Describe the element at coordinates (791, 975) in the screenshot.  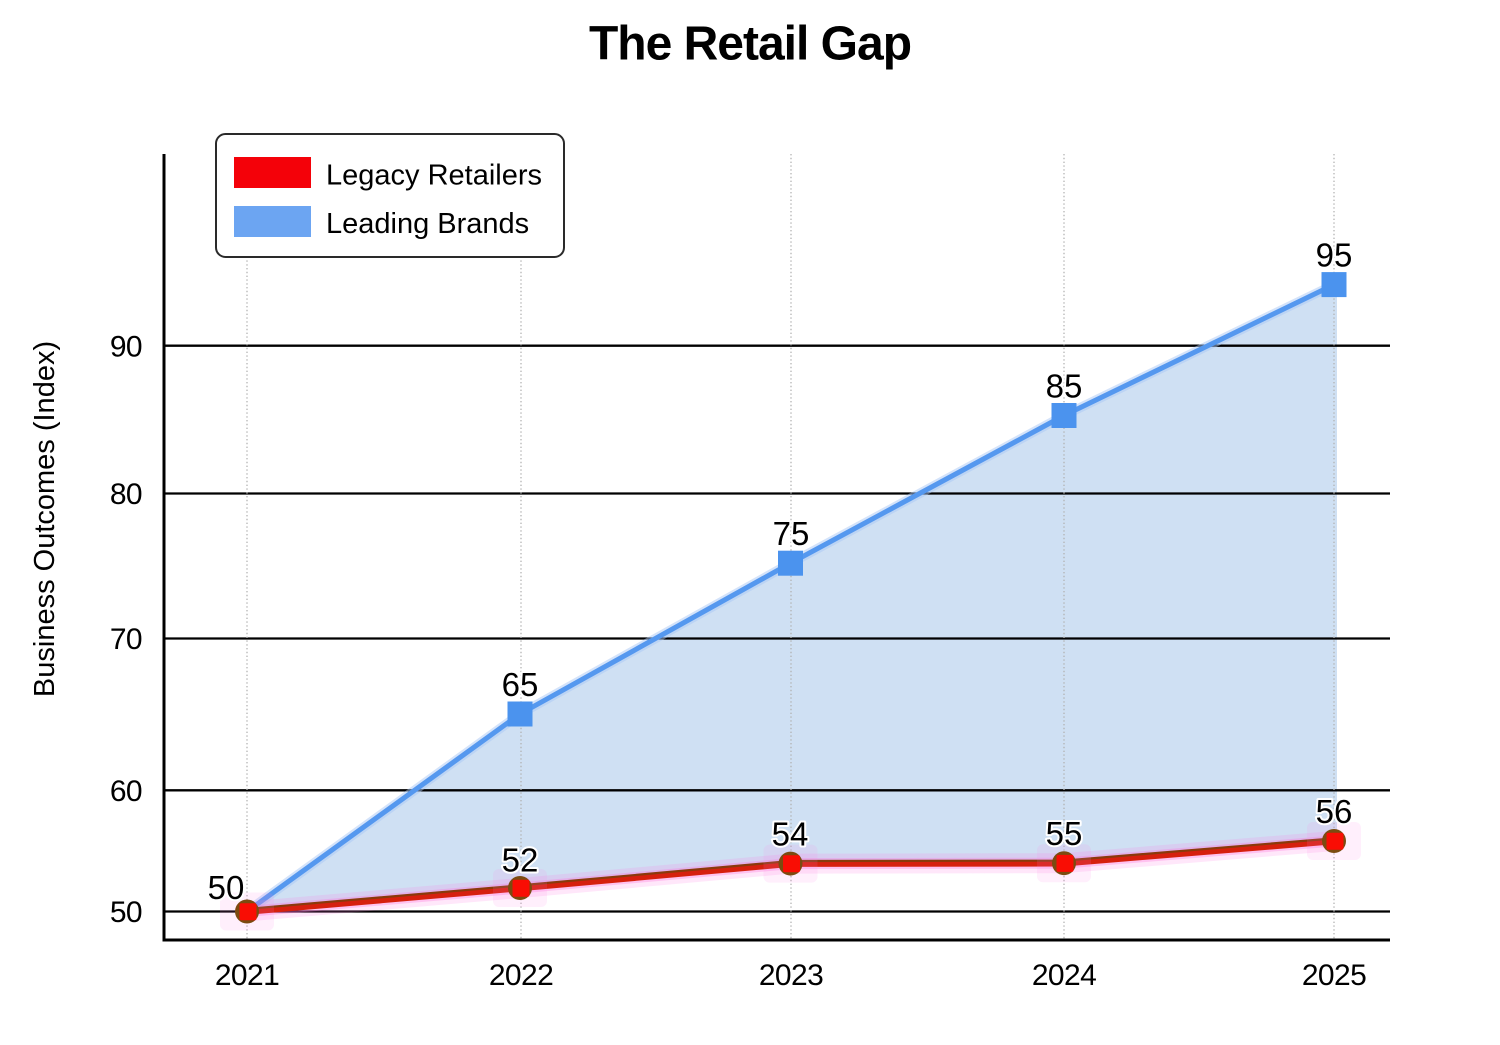
I see `svg-text: 2023` at that location.